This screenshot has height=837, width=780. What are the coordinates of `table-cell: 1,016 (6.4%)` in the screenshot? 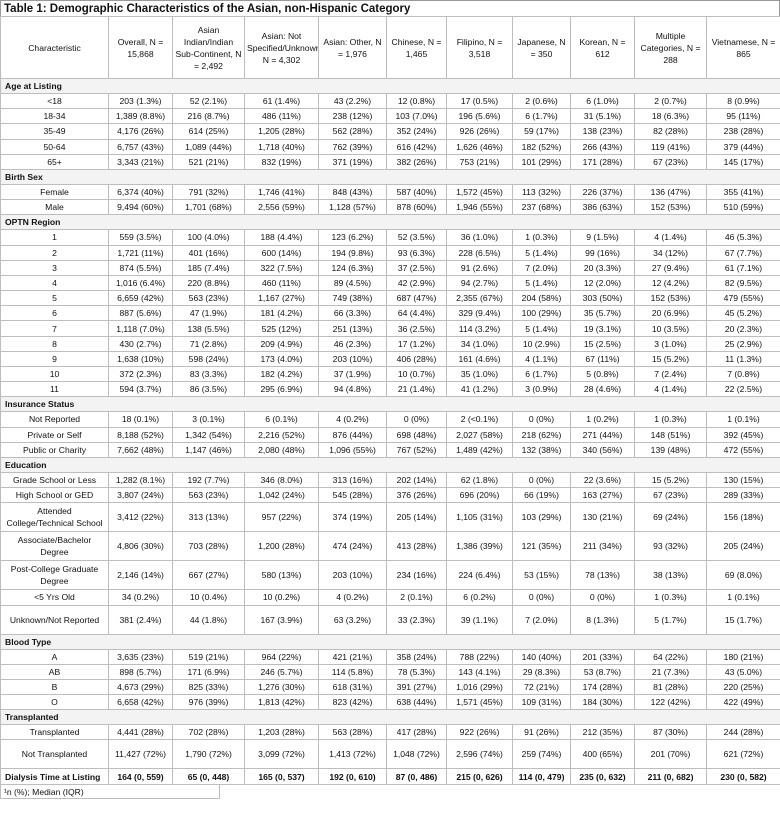 It's located at (140, 283).